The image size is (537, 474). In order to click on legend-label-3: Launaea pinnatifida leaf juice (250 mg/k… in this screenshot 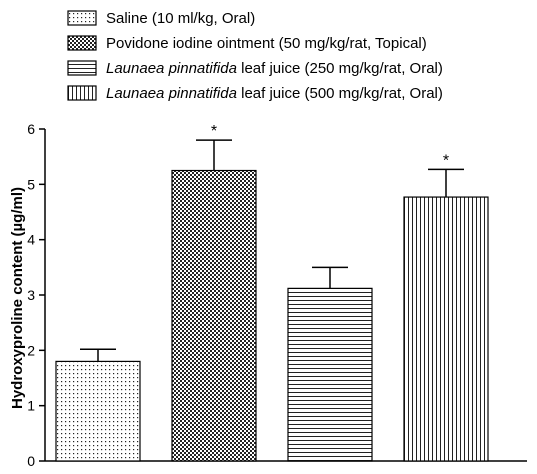, I will do `click(274, 68)`.